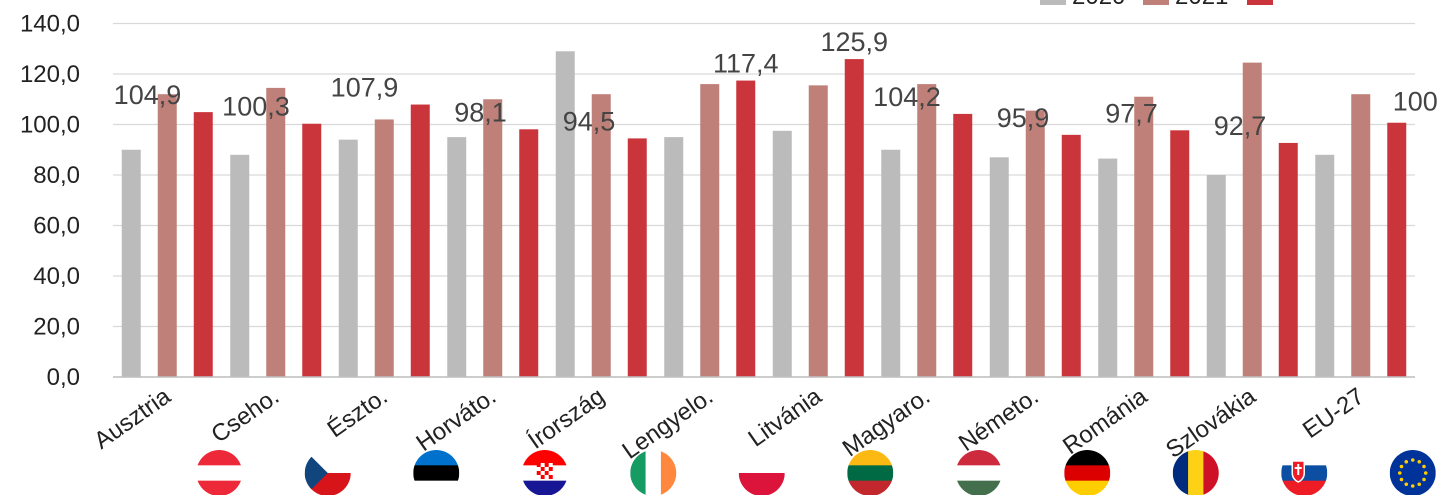  I want to click on romania-flag-icon, so click(1195, 472).